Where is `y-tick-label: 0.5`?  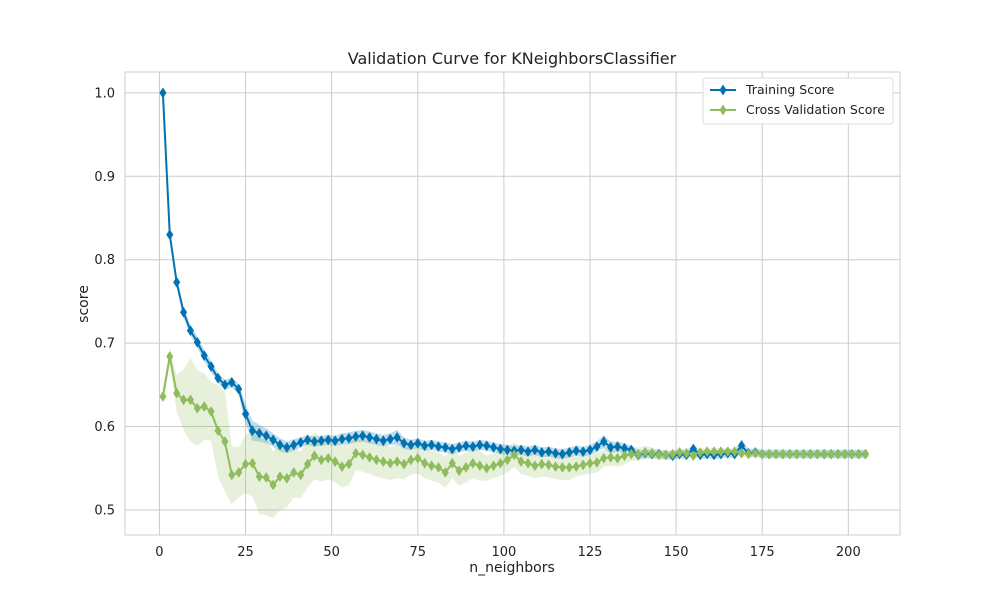
y-tick-label: 0.5 is located at coordinates (104, 510).